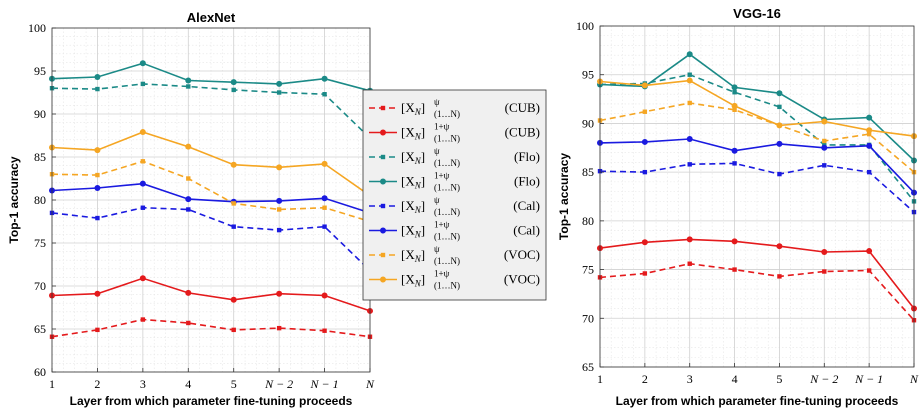 This screenshot has width=923, height=419. What do you see at coordinates (370, 384) in the screenshot?
I see `x-tick-label: N` at bounding box center [370, 384].